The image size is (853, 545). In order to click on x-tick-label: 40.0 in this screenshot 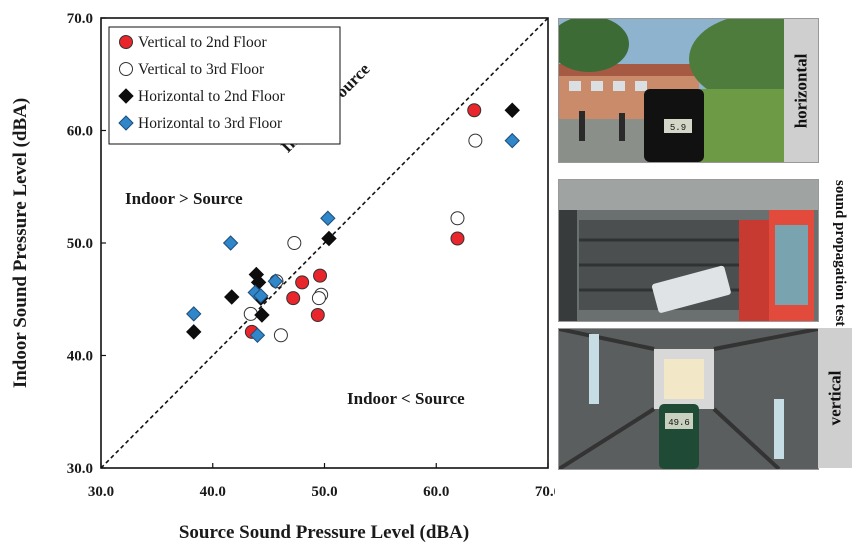, I will do `click(213, 492)`.